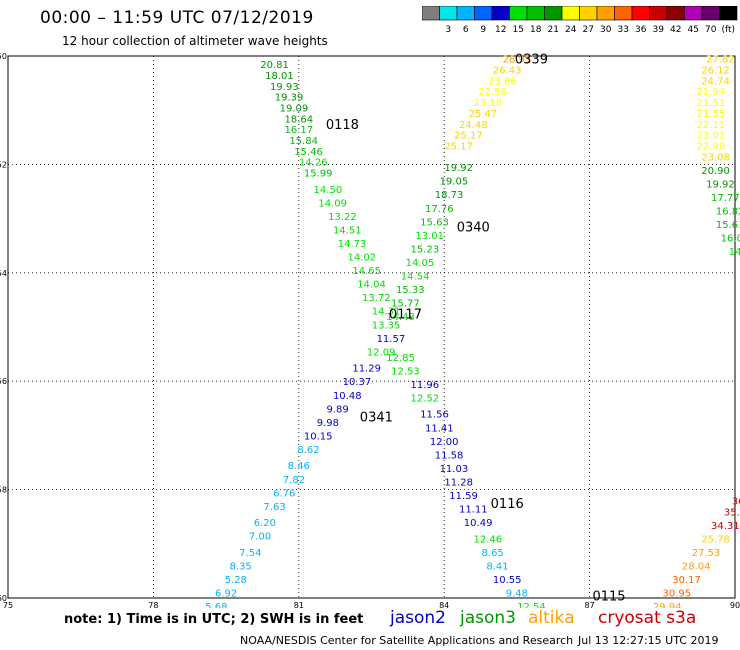 The height and width of the screenshot is (650, 740). I want to click on wave-height-reading: 23.66, so click(502, 81).